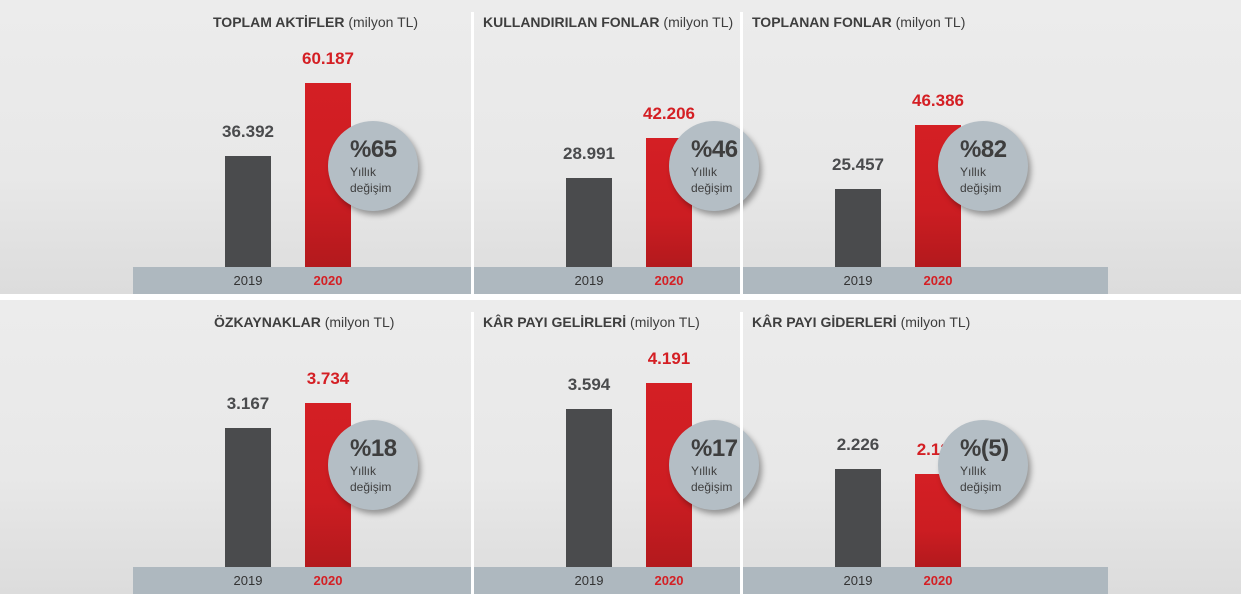 The image size is (1241, 596). I want to click on change-badge: %18 Yıllık değişim, so click(373, 465).